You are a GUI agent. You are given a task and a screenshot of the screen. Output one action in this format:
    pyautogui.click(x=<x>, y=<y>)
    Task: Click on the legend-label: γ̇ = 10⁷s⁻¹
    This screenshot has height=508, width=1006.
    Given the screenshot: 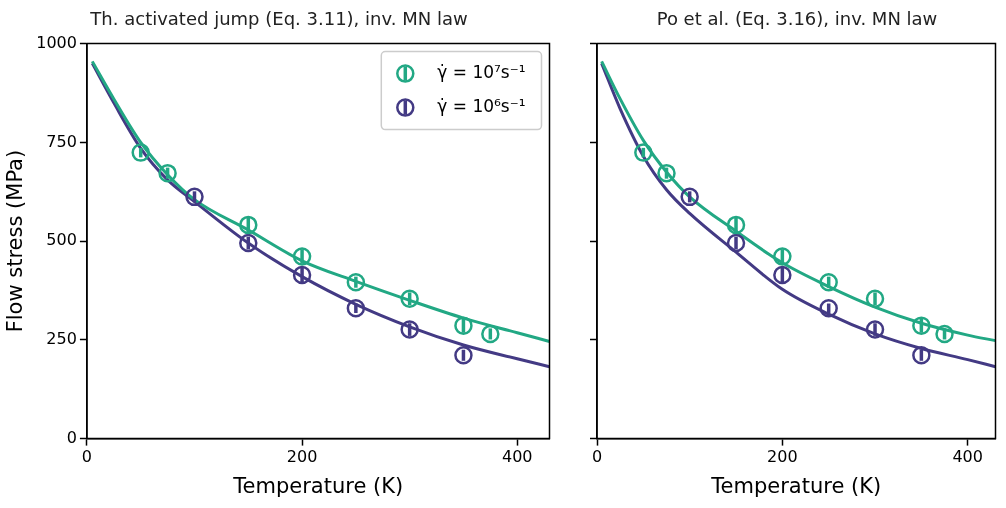 What is the action you would take?
    pyautogui.click(x=481, y=72)
    